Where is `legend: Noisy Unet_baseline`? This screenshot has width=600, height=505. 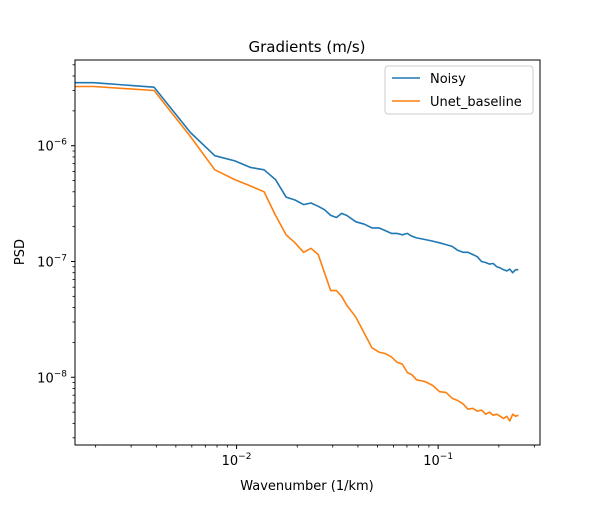 legend: Noisy Unet_baseline is located at coordinates (459, 90).